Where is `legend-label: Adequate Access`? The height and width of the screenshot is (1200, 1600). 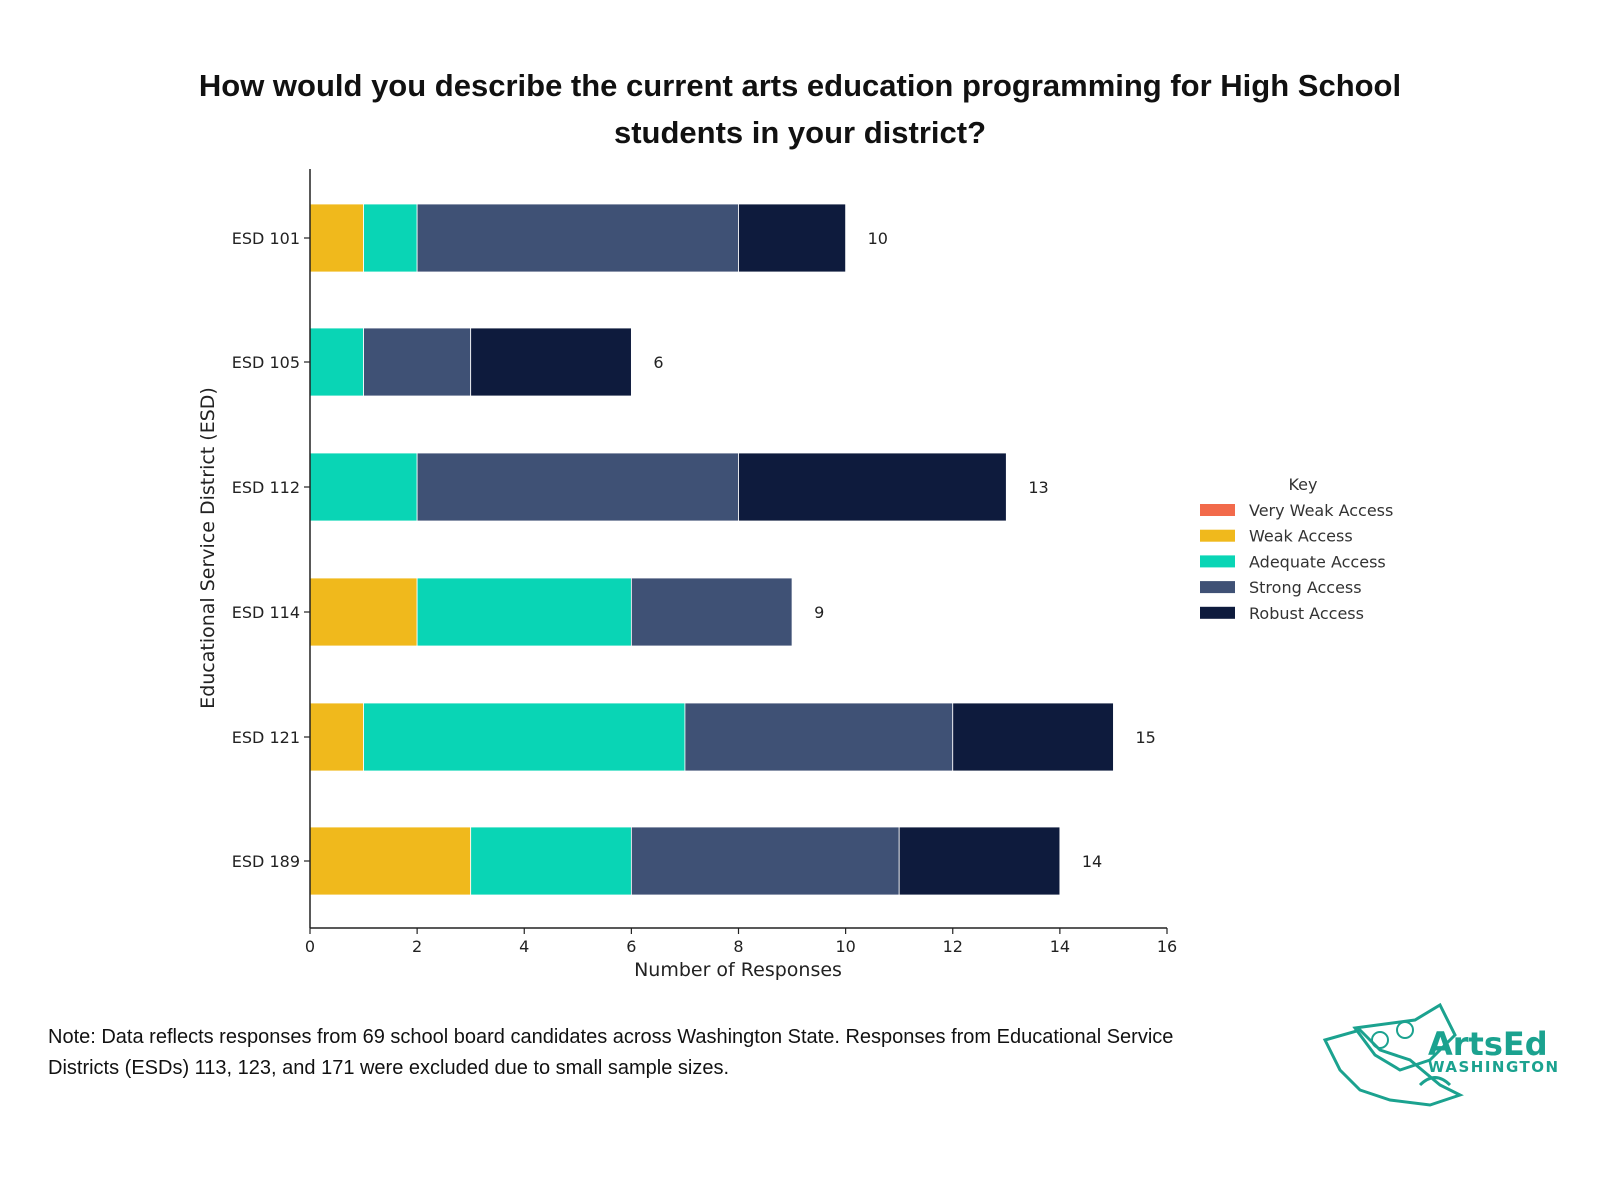 legend-label: Adequate Access is located at coordinates (1317, 561).